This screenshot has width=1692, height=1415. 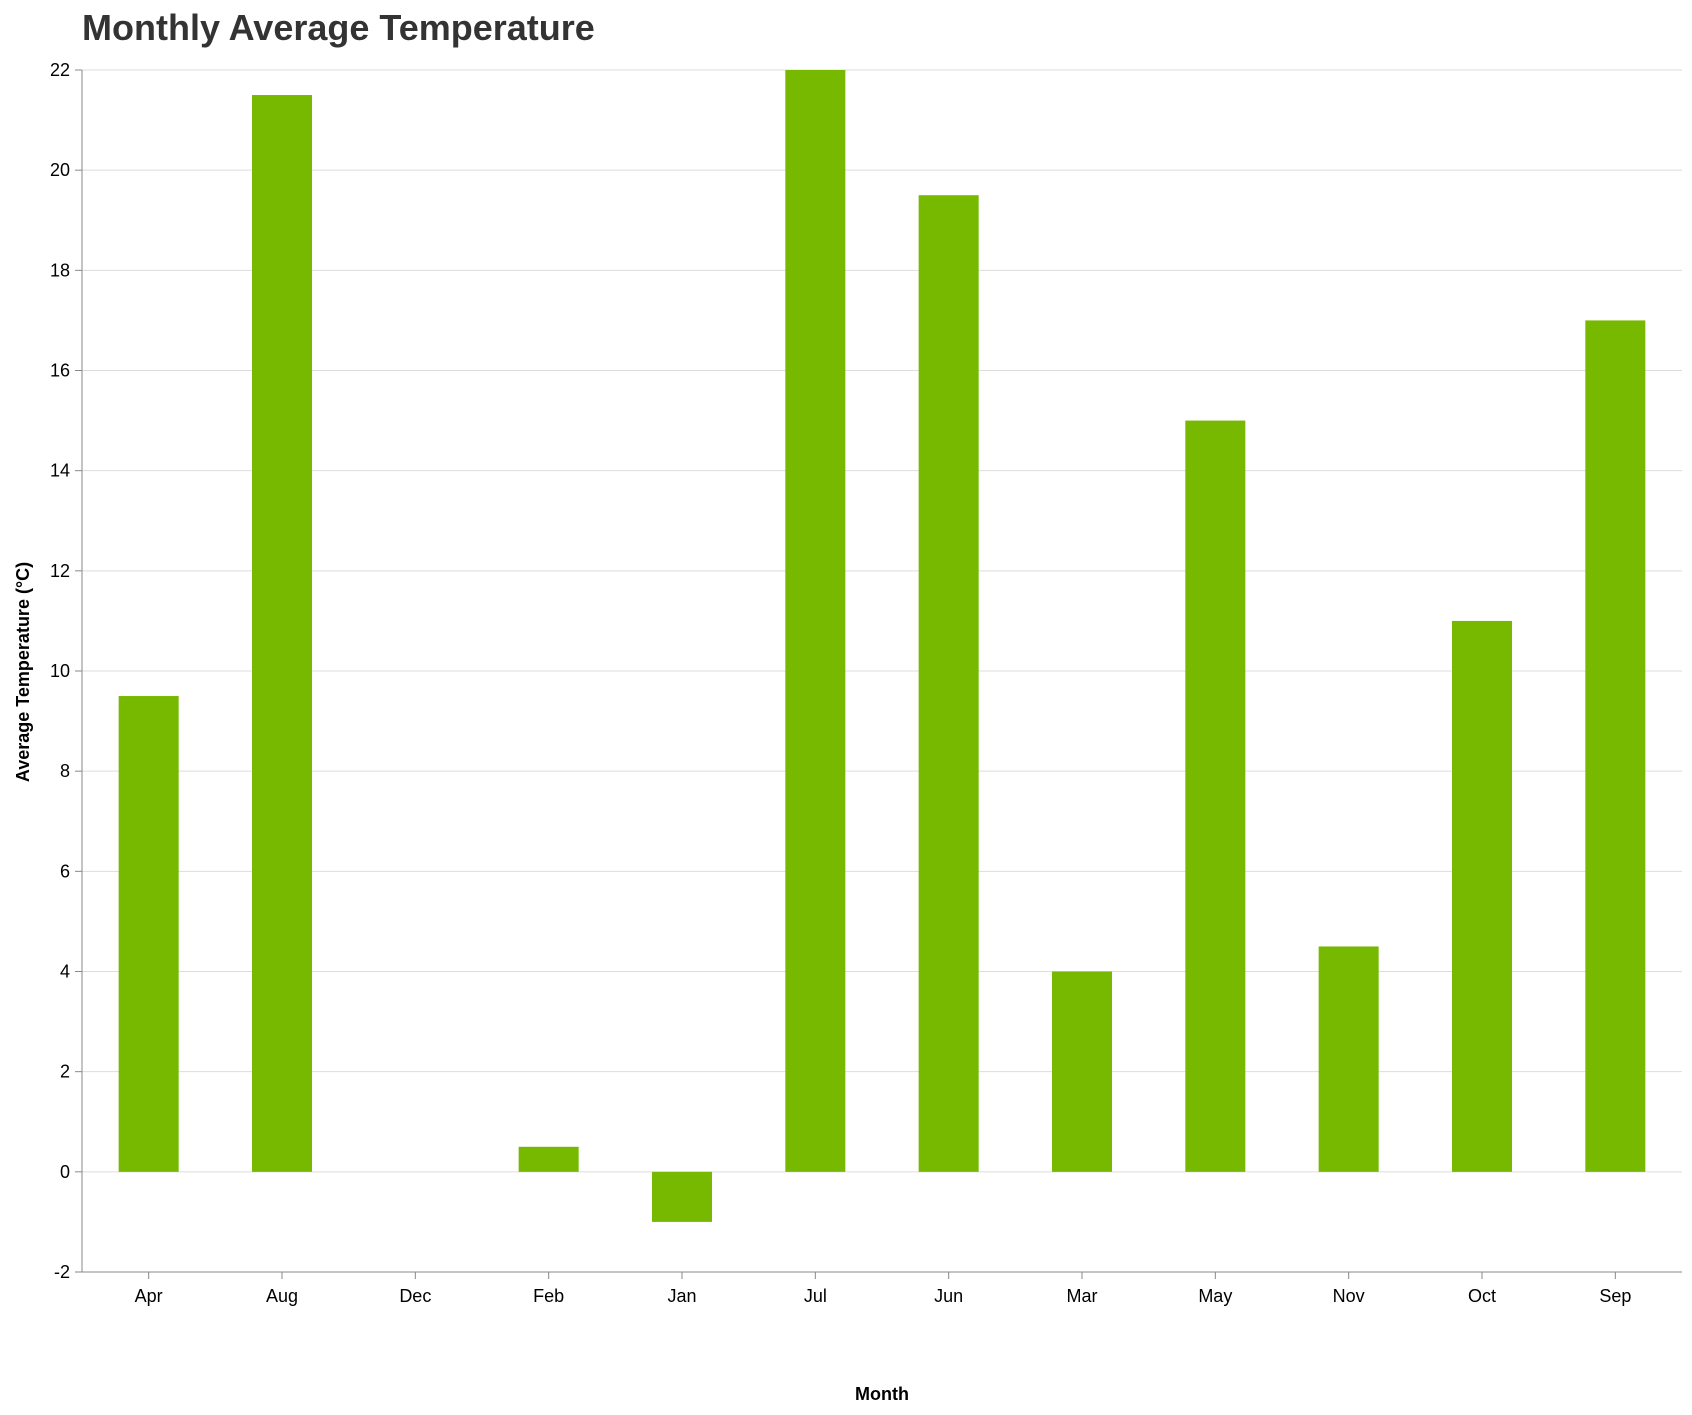 I want to click on y-tick-label: 10, so click(x=60, y=671).